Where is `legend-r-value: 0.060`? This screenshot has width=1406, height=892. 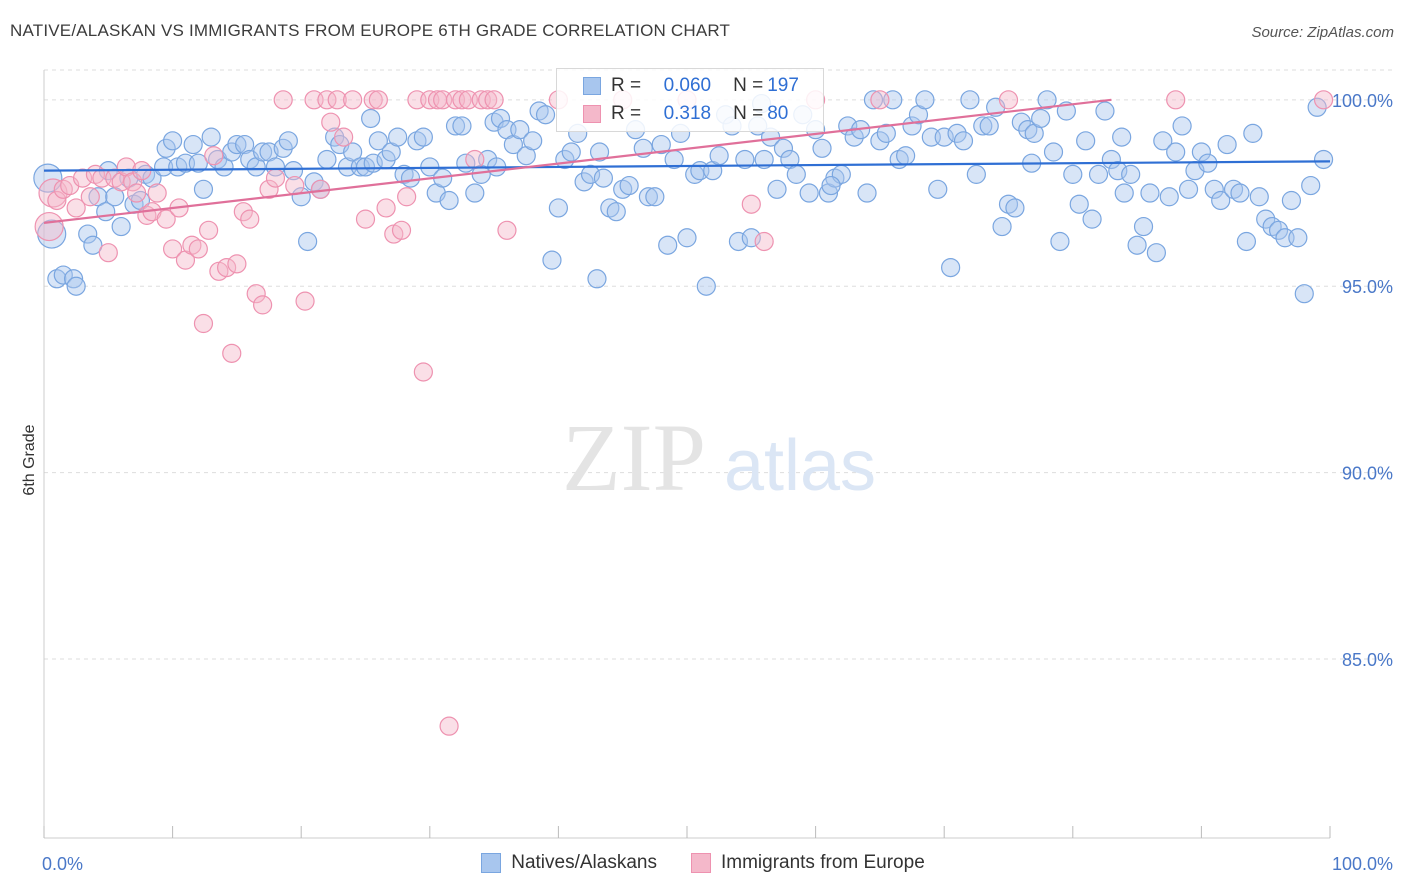
legend-r-value: 0.060 is located at coordinates (687, 85).